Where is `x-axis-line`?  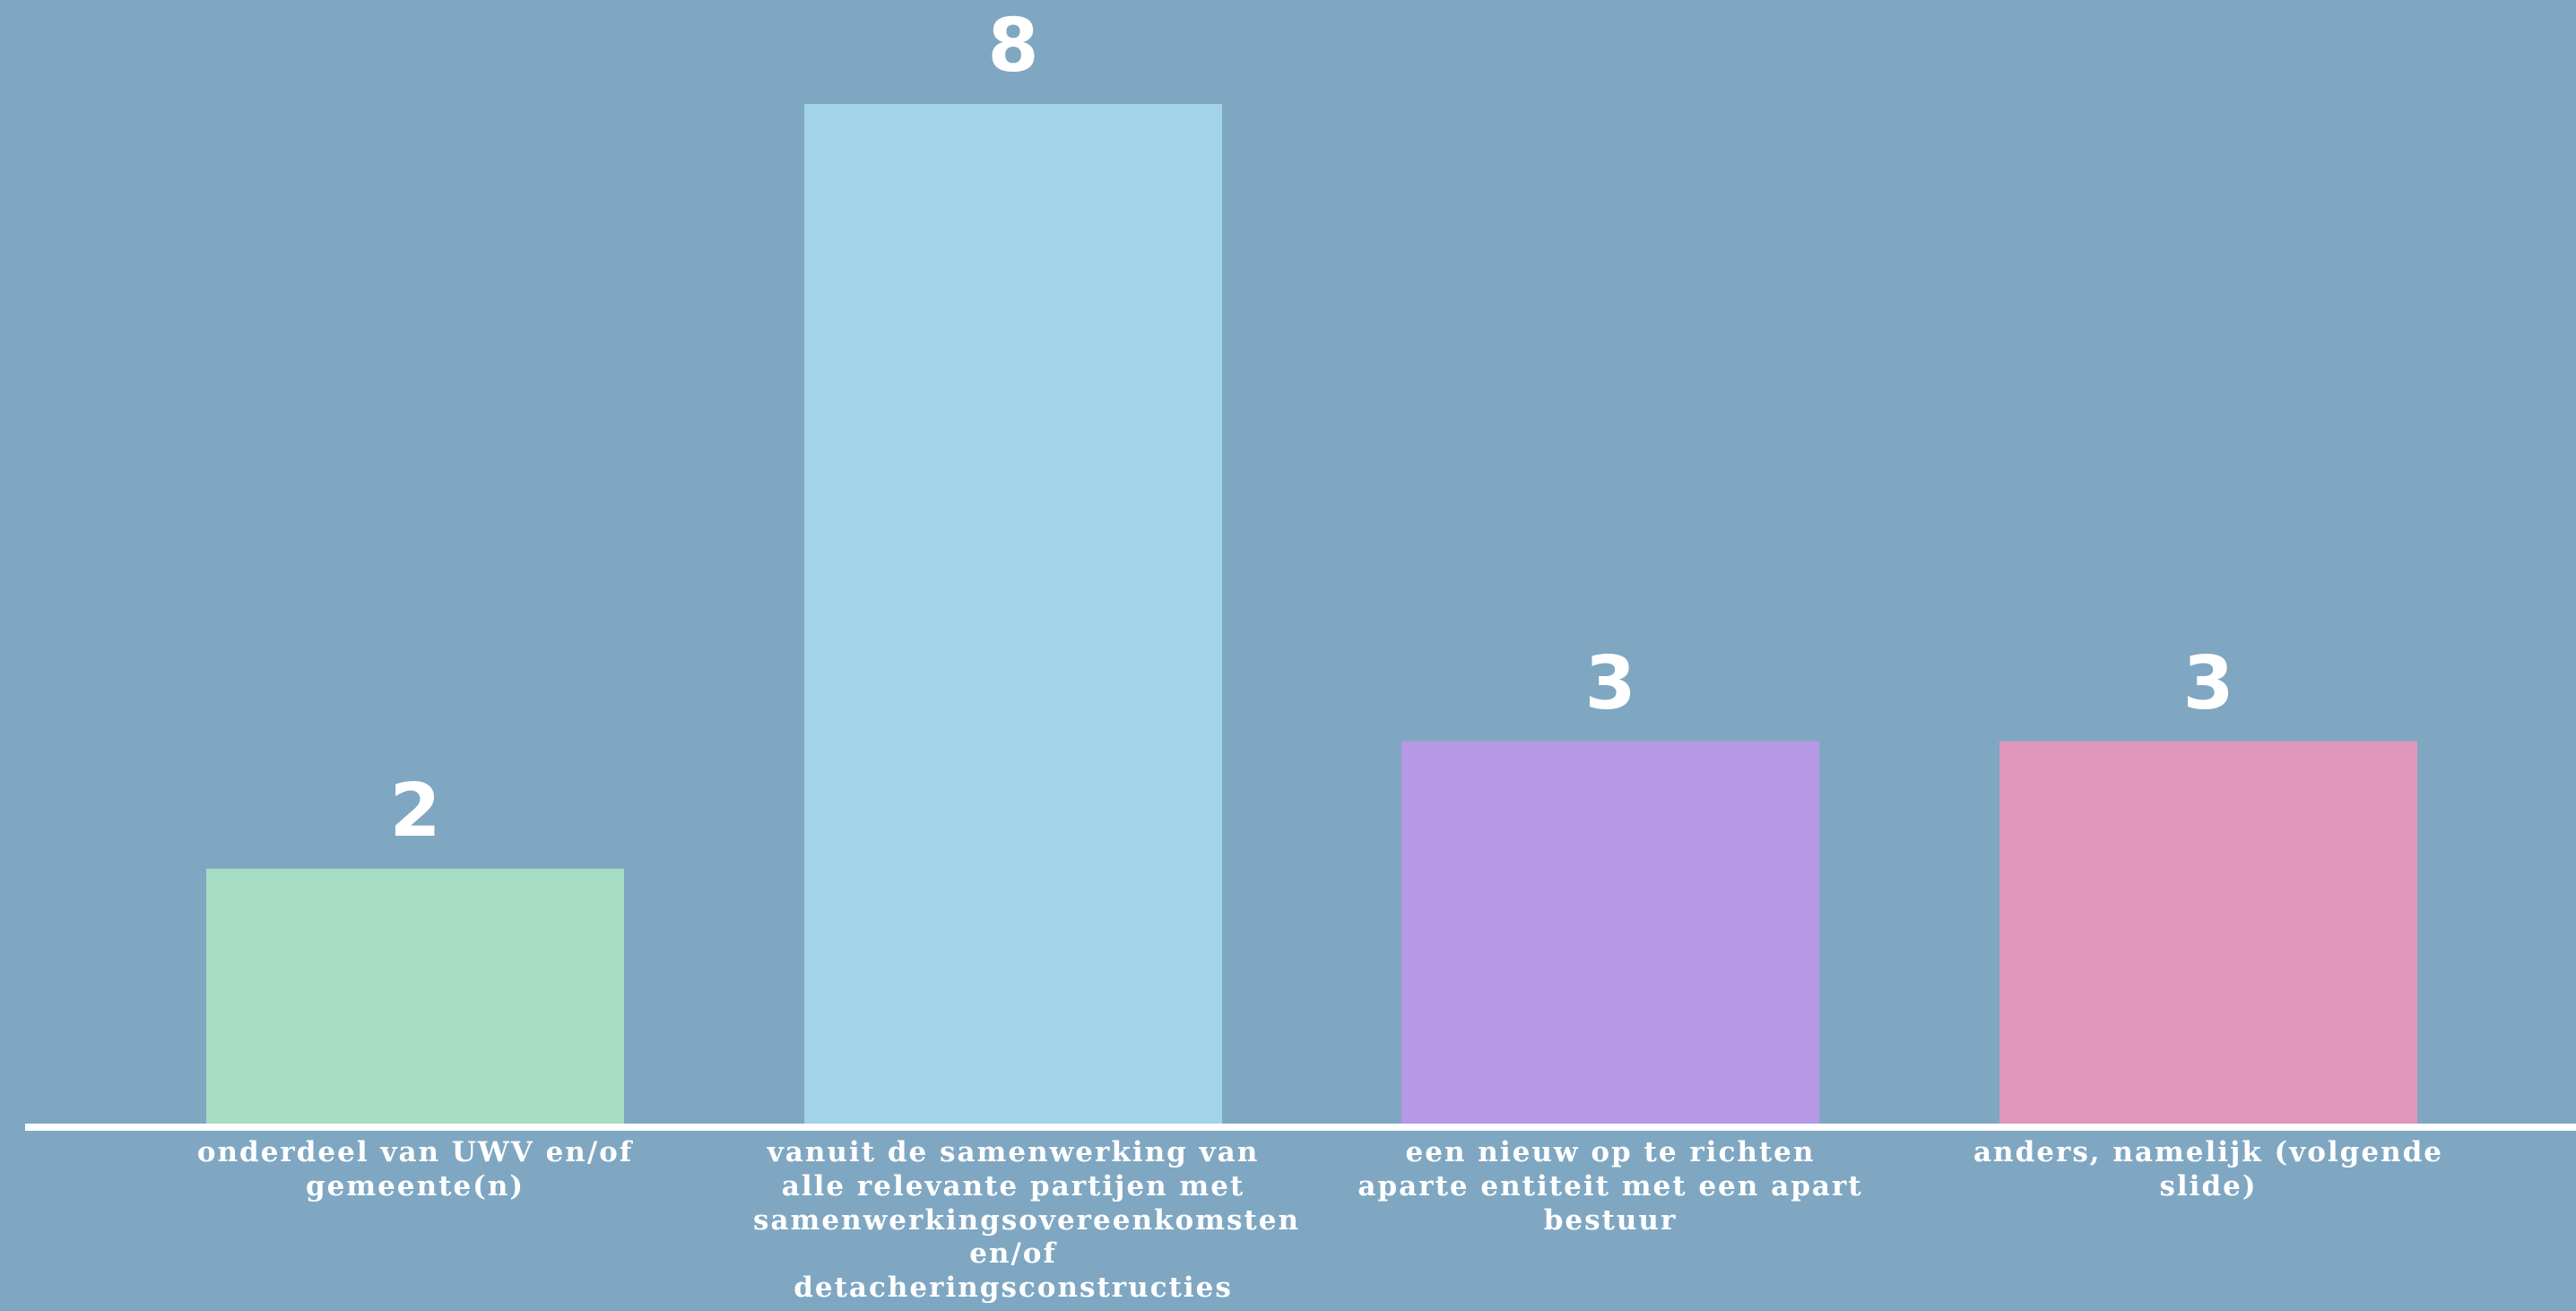 x-axis-line is located at coordinates (1300, 1127).